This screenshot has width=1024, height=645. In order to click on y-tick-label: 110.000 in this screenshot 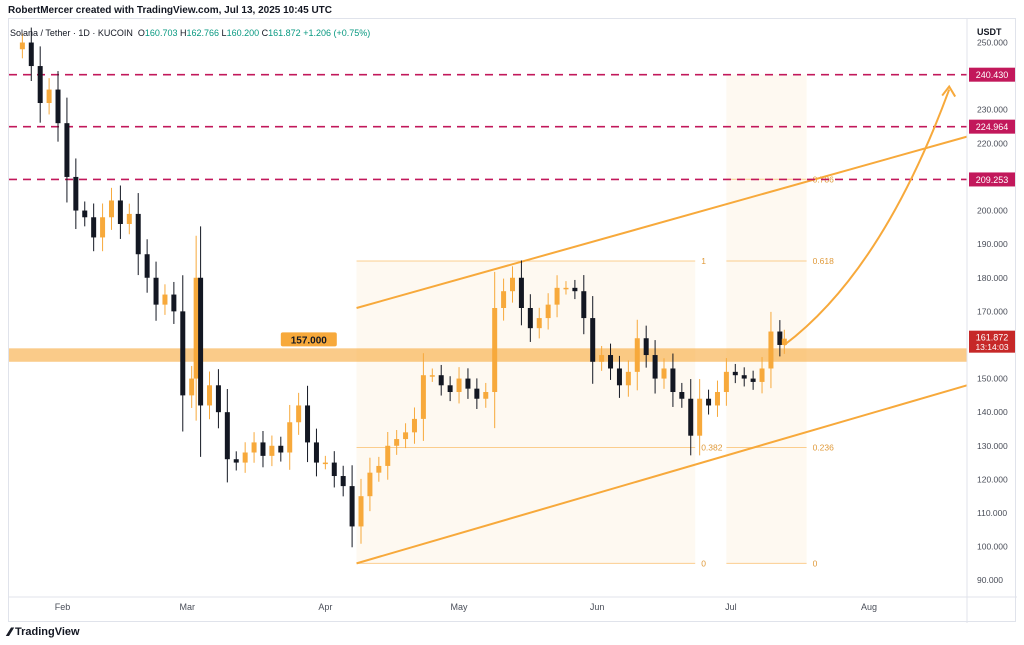, I will do `click(992, 513)`.